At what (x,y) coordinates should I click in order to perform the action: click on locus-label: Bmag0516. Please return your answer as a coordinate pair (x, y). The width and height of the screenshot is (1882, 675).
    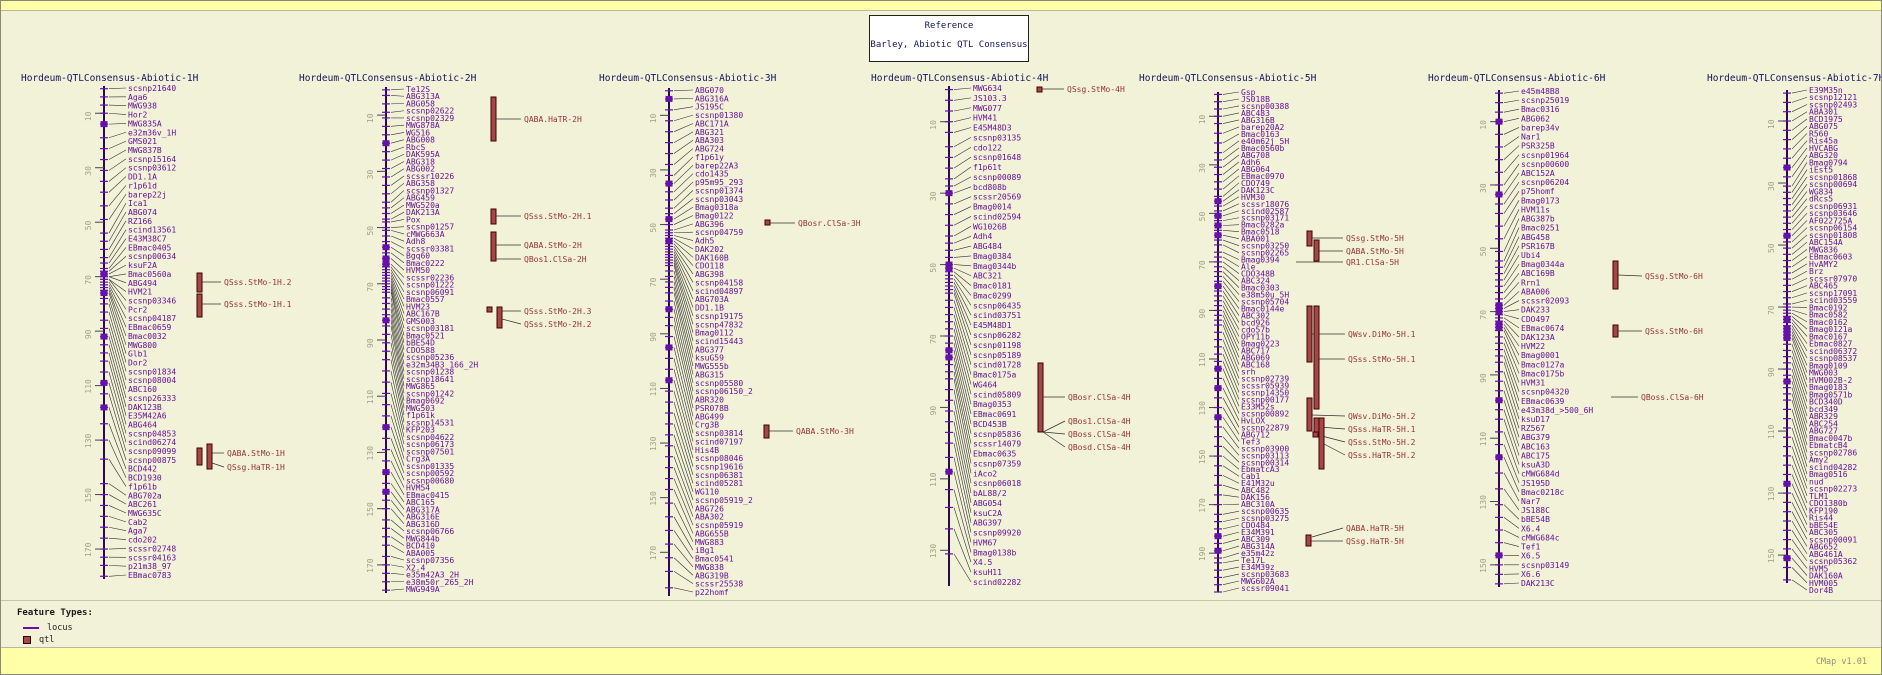
    Looking at the image, I should click on (1828, 474).